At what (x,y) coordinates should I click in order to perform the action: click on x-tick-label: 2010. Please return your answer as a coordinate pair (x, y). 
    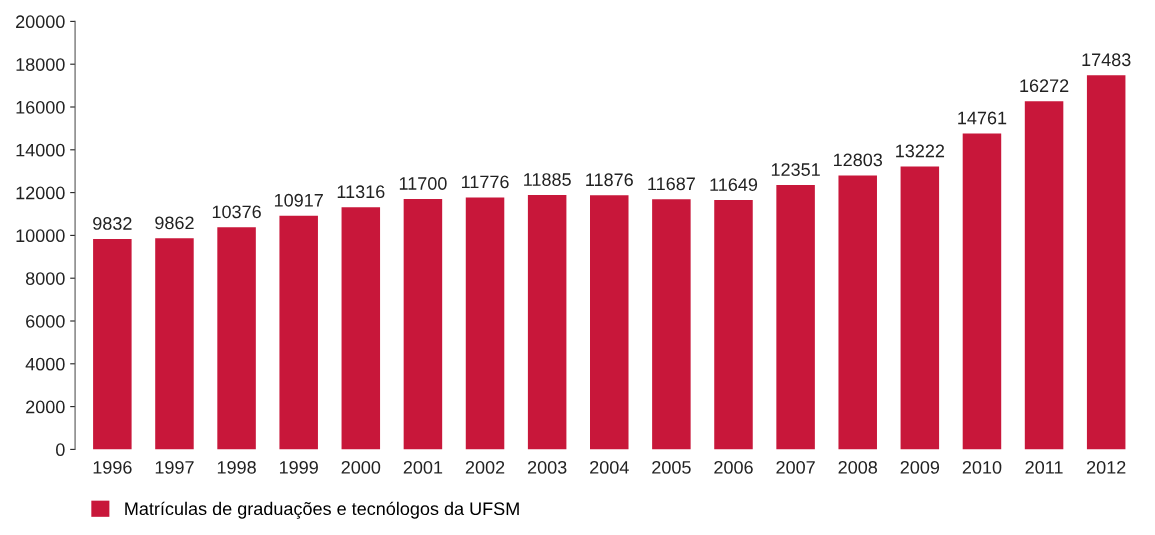
    Looking at the image, I should click on (982, 467).